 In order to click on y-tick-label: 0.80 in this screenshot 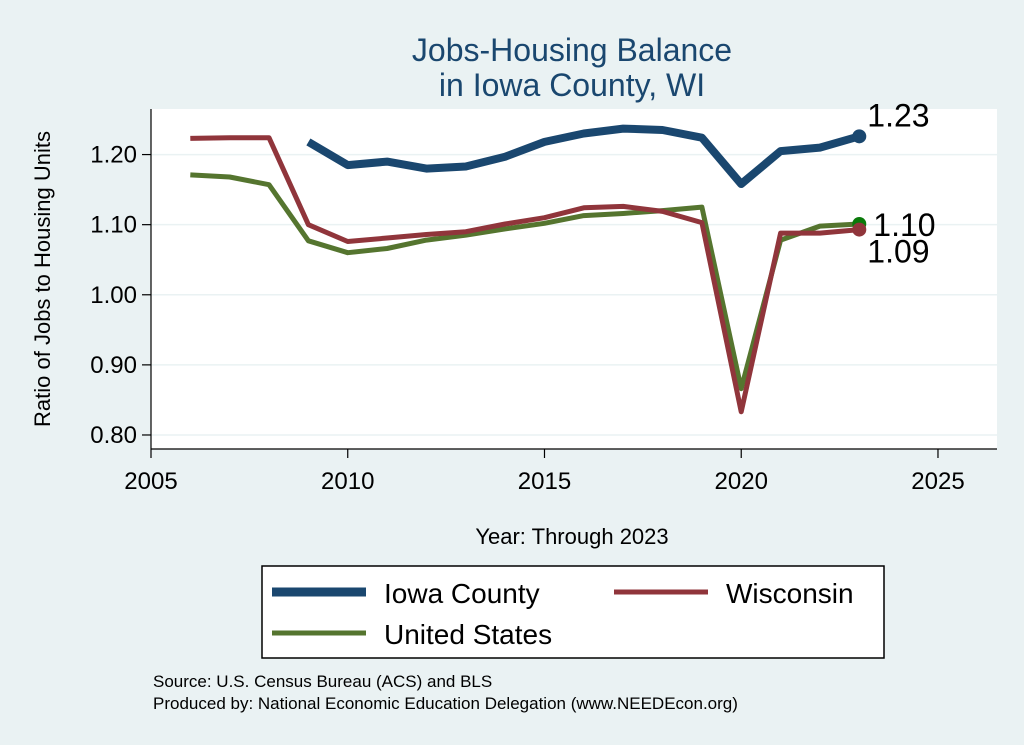, I will do `click(113, 435)`.